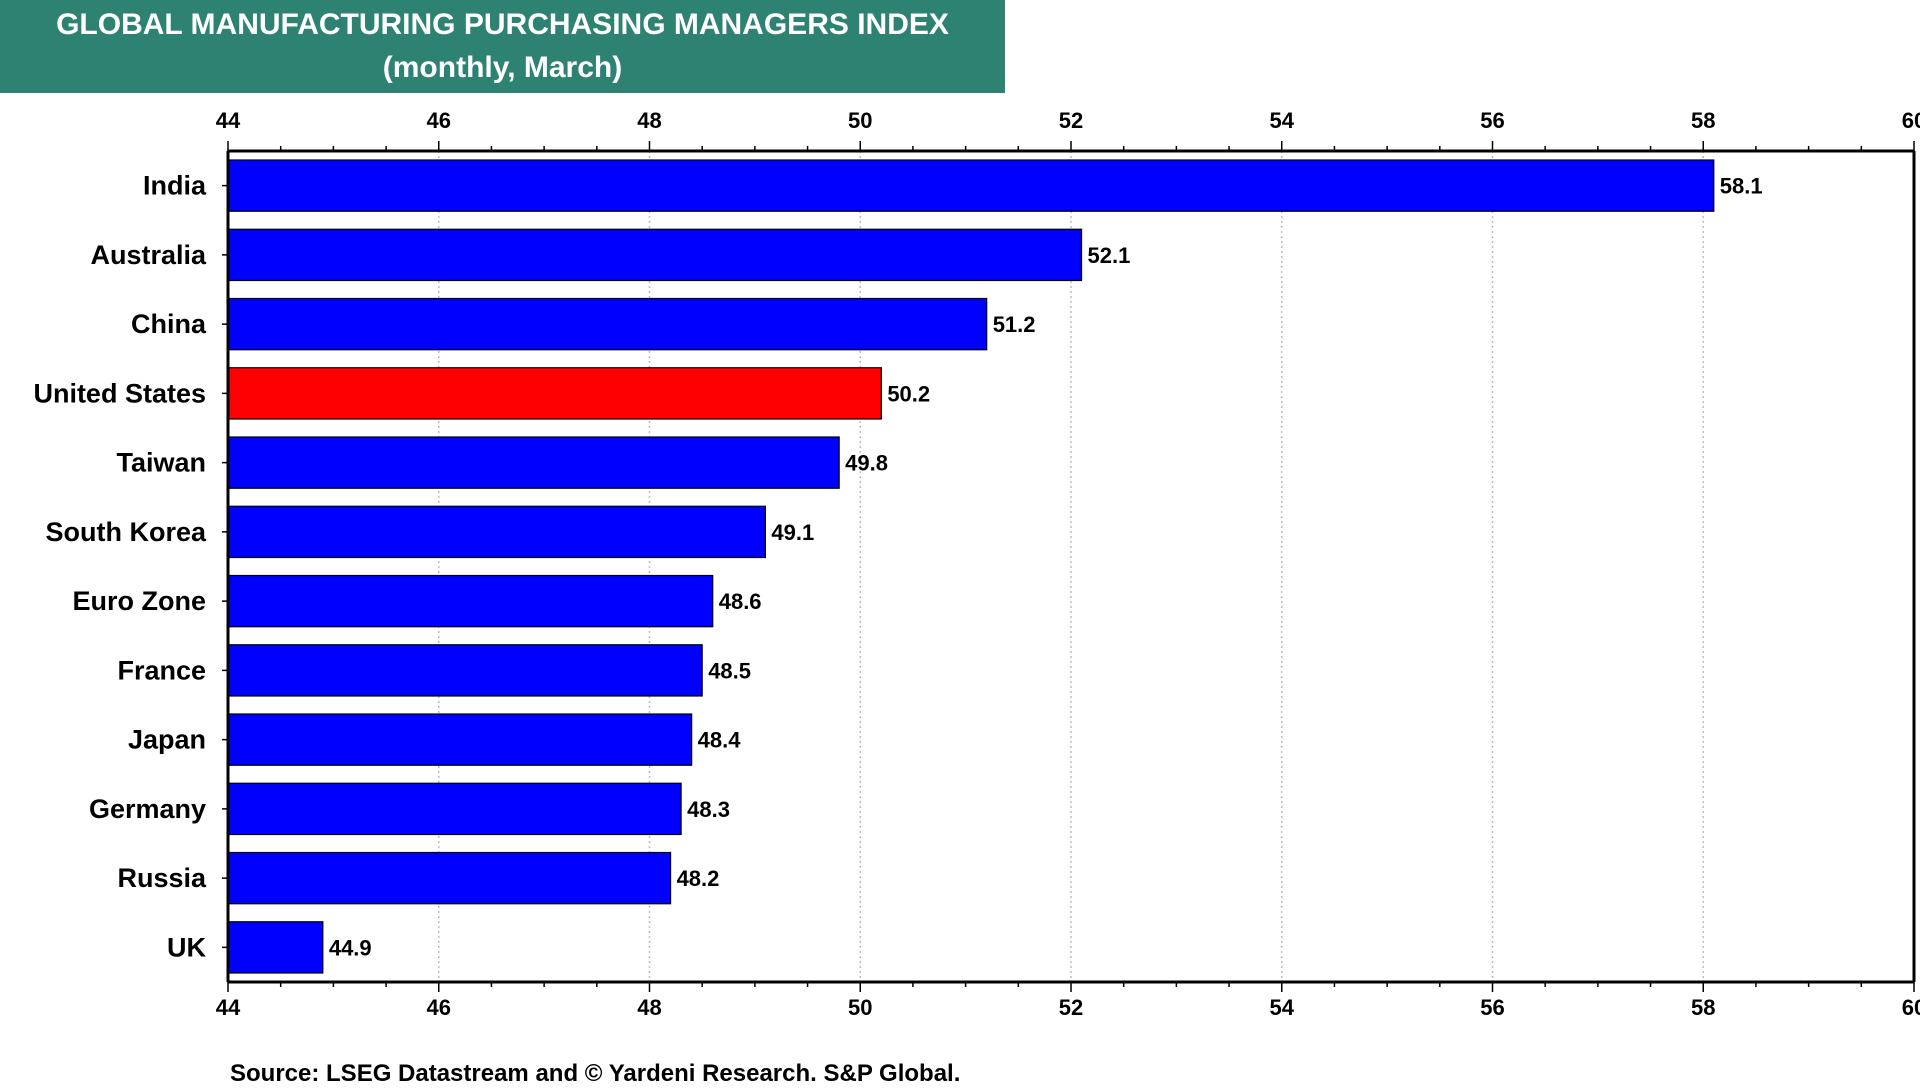  Describe the element at coordinates (1109, 255) in the screenshot. I see `value-label: 52.1` at that location.